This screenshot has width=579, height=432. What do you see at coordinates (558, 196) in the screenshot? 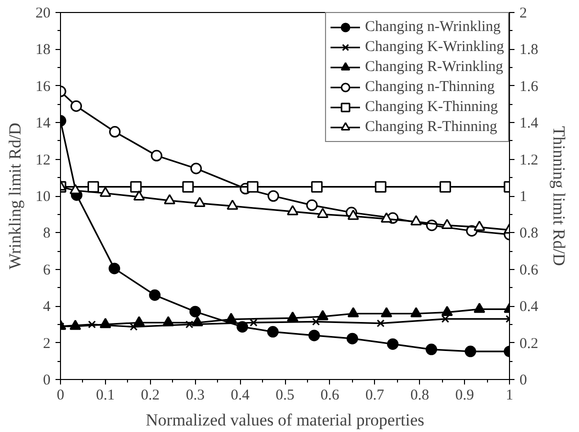
I see `y2-axis-title: Thinning limit Rd/D` at bounding box center [558, 196].